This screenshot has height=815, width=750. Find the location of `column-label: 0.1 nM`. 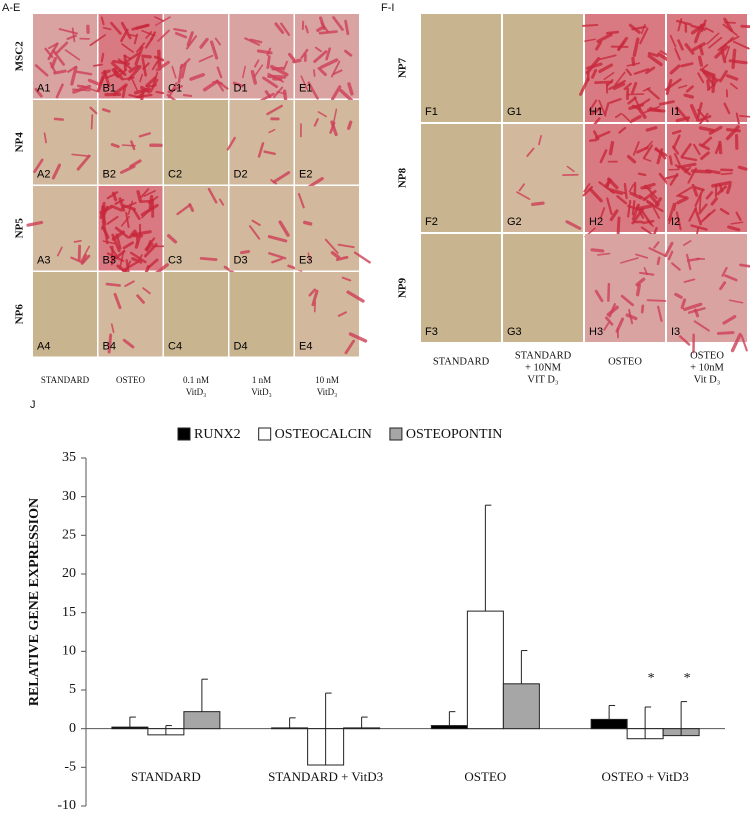

column-label: 0.1 nM is located at coordinates (196, 380).